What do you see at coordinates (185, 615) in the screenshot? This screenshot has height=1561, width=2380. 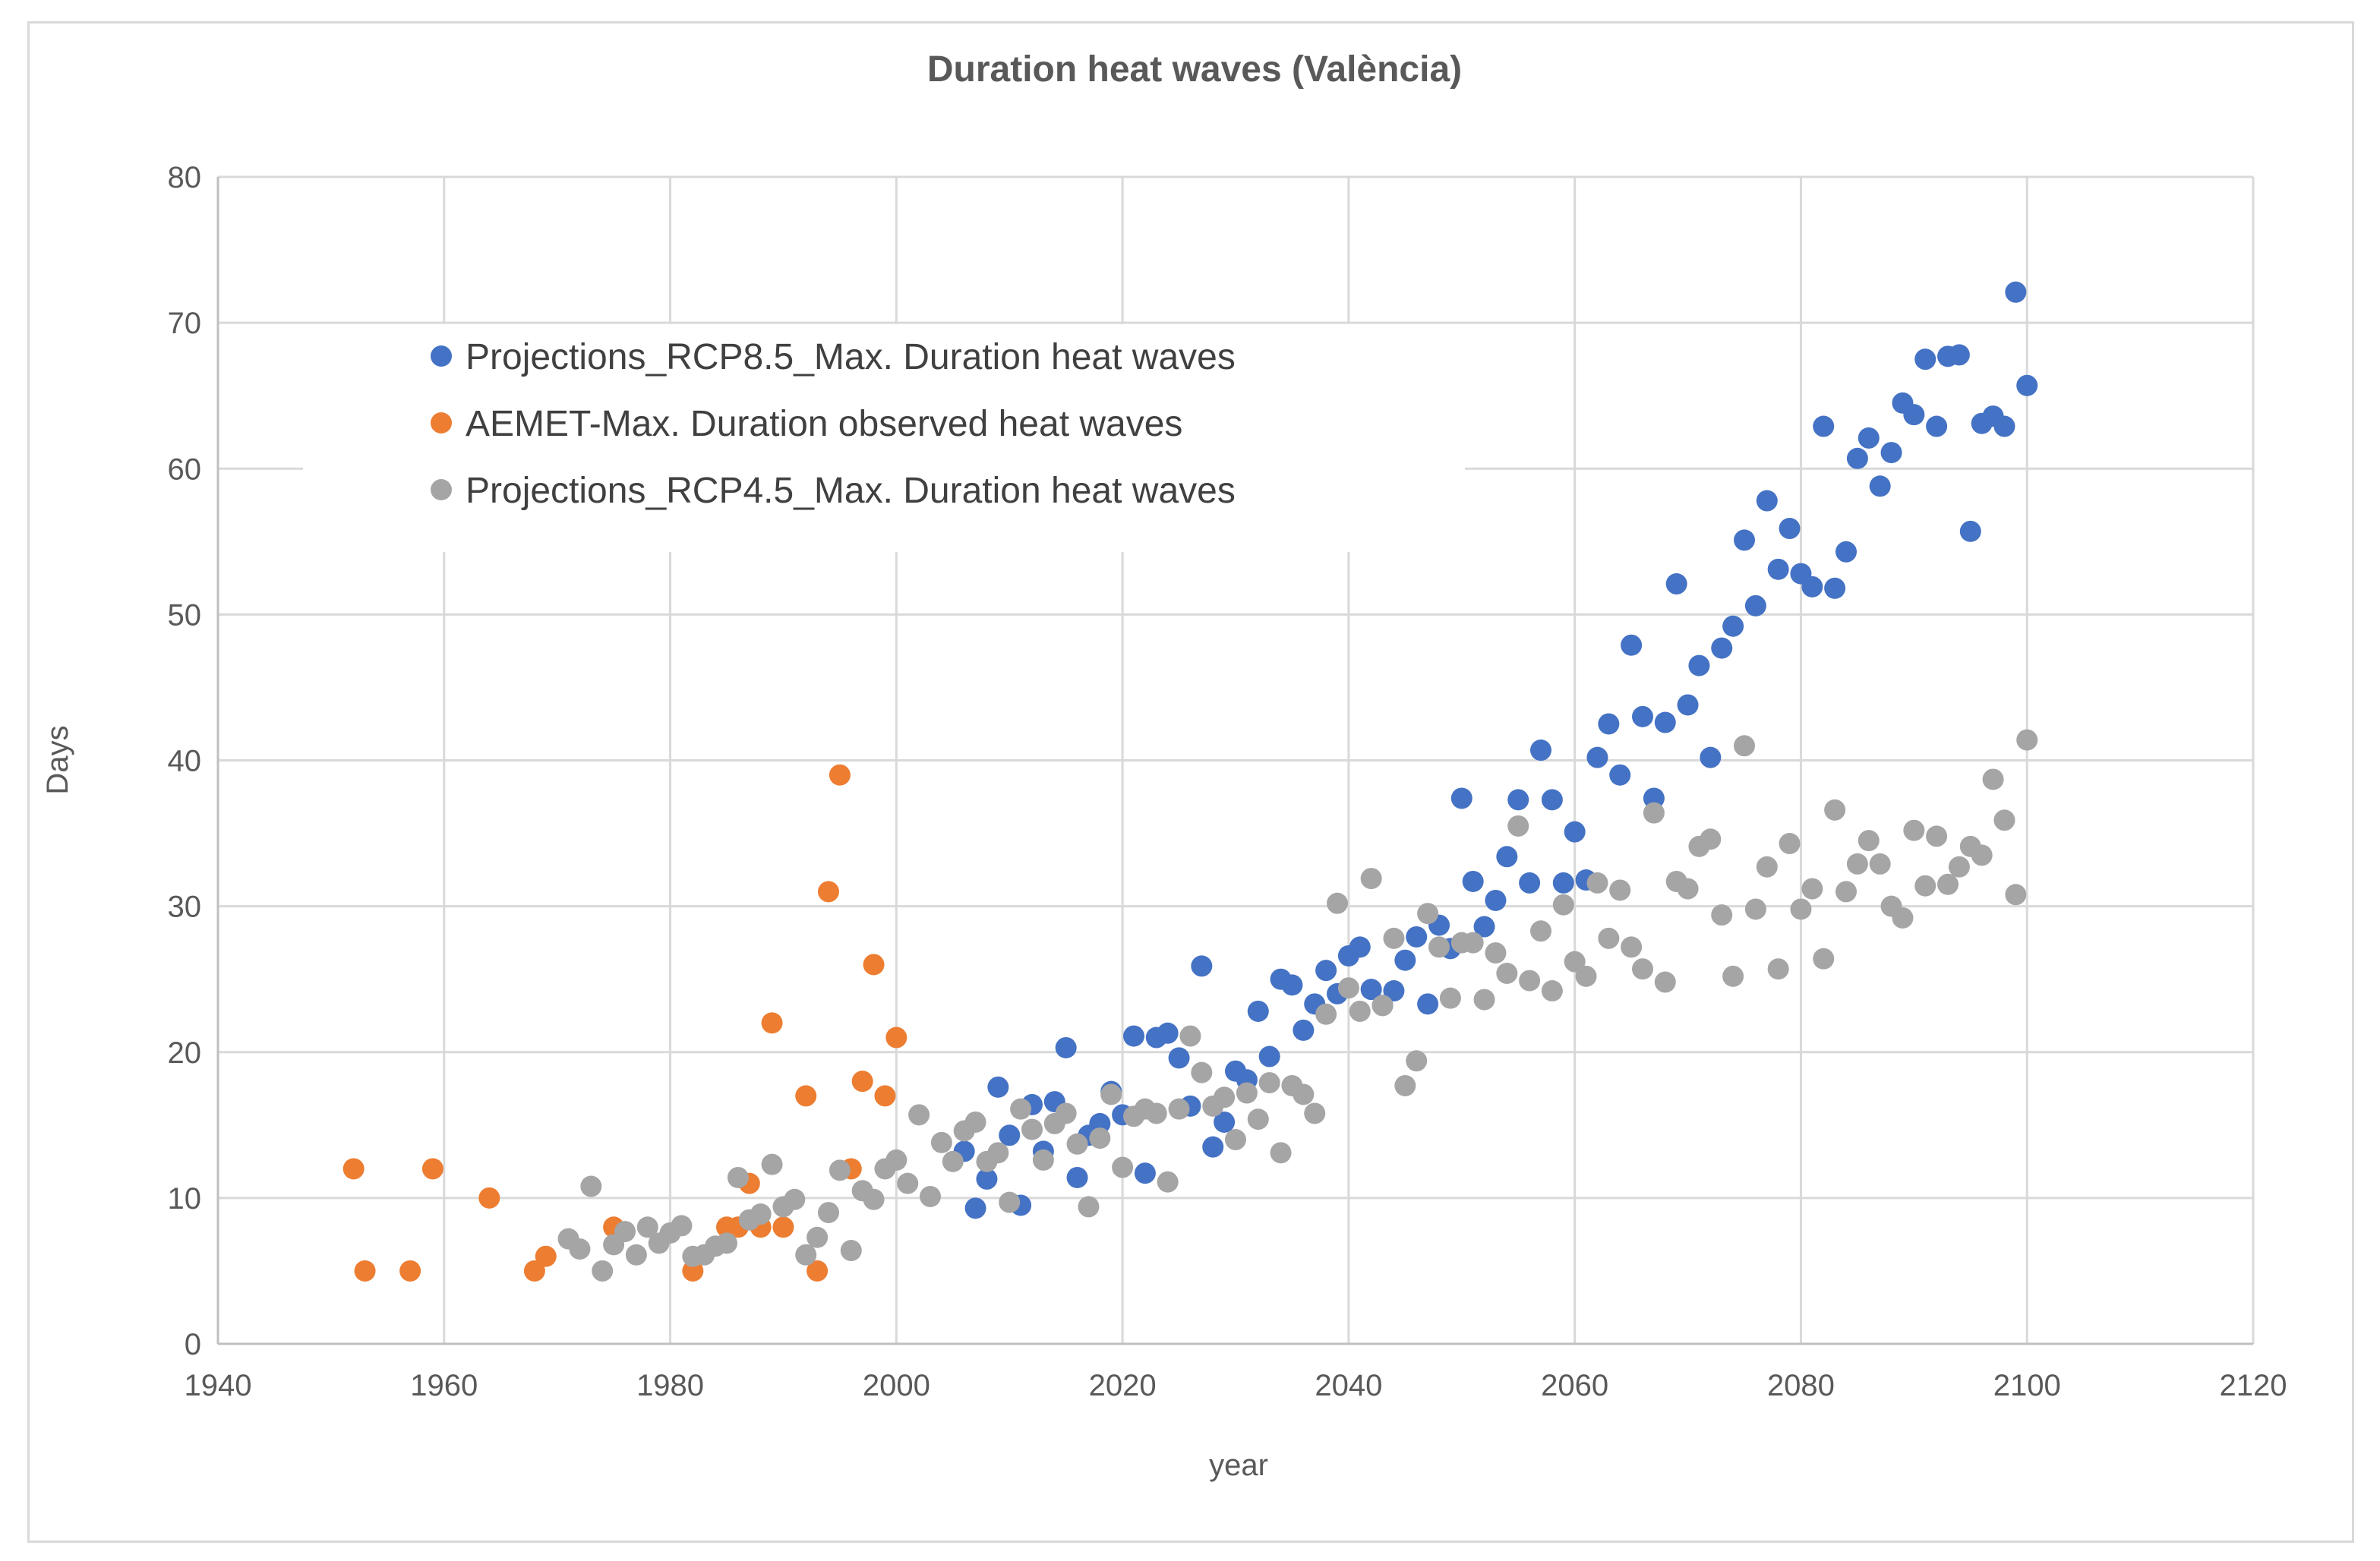 I see `y-tick-label: 50` at bounding box center [185, 615].